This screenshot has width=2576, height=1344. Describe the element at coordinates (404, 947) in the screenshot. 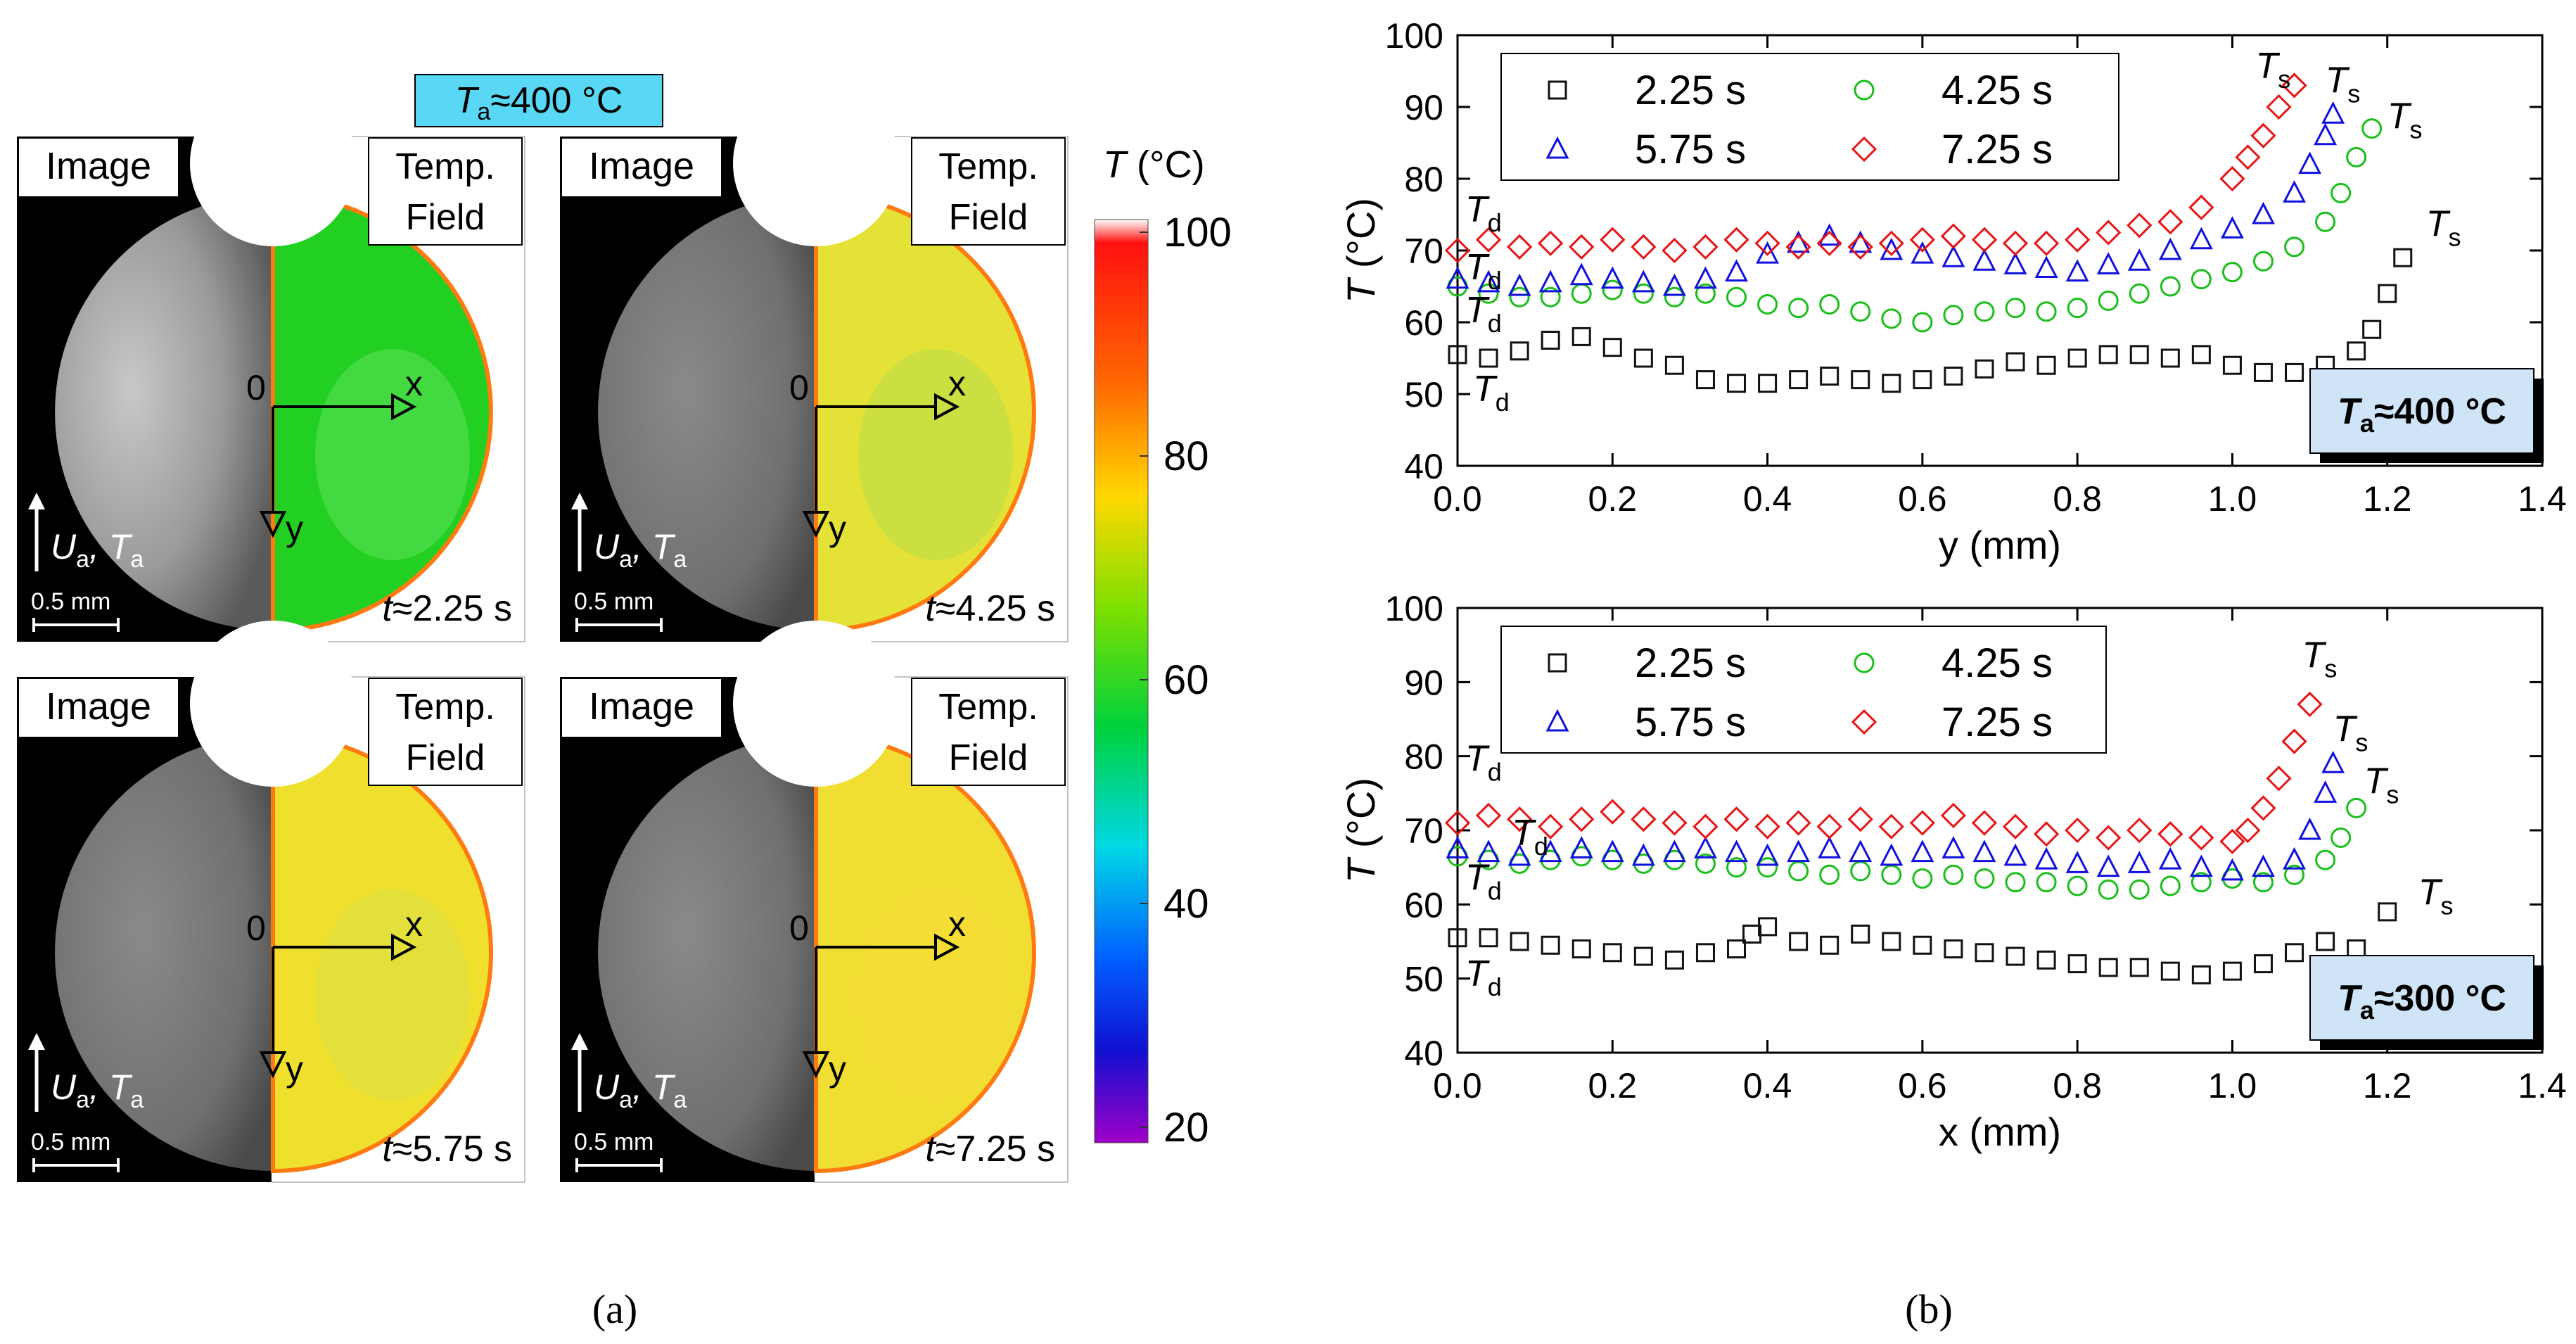

I see `x-arrow-icon` at that location.